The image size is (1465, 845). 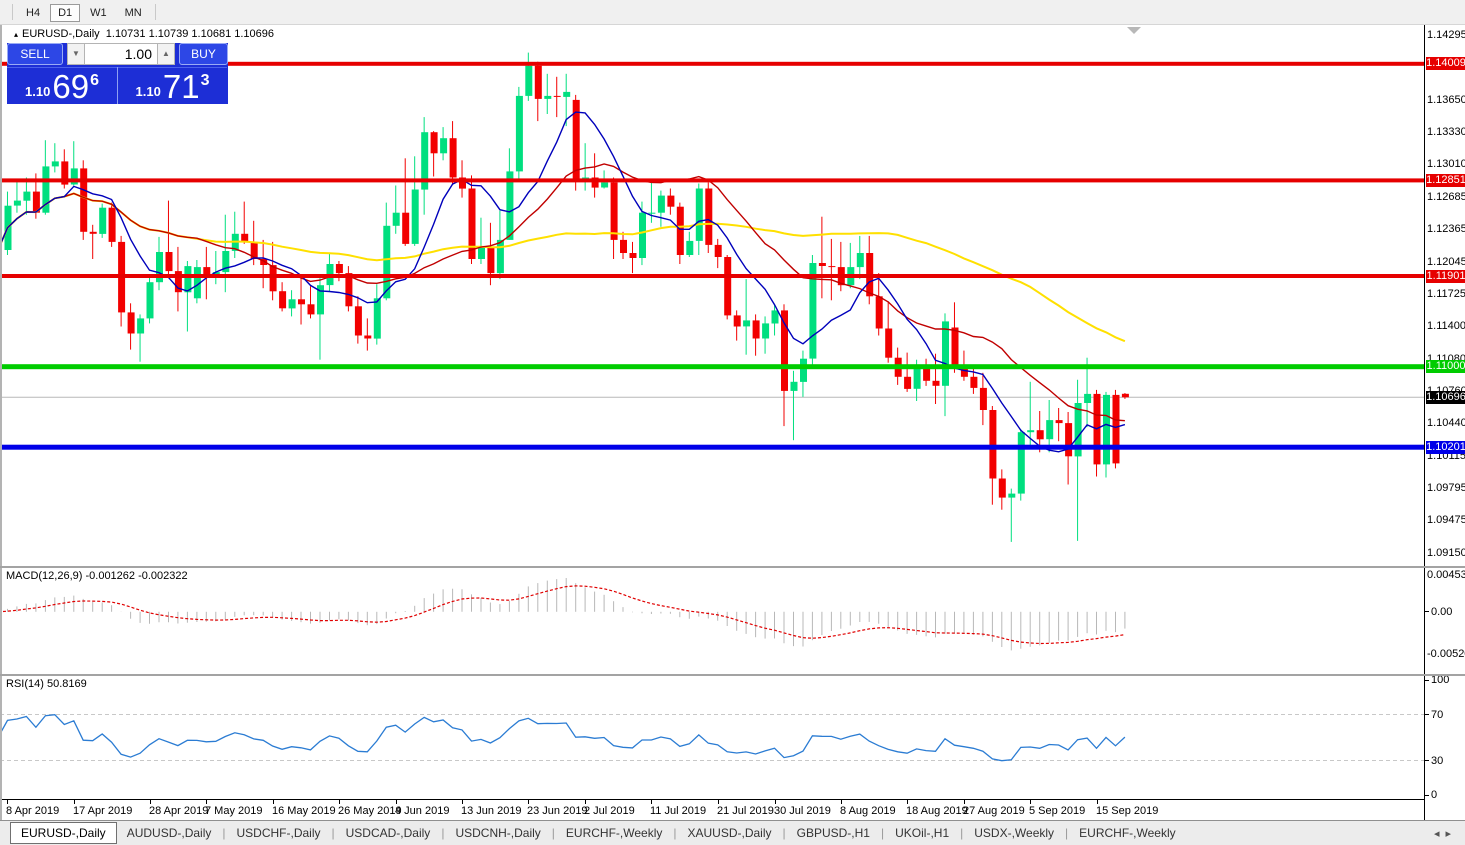 What do you see at coordinates (1445, 180) in the screenshot?
I see `price-level-label: 1.12851` at bounding box center [1445, 180].